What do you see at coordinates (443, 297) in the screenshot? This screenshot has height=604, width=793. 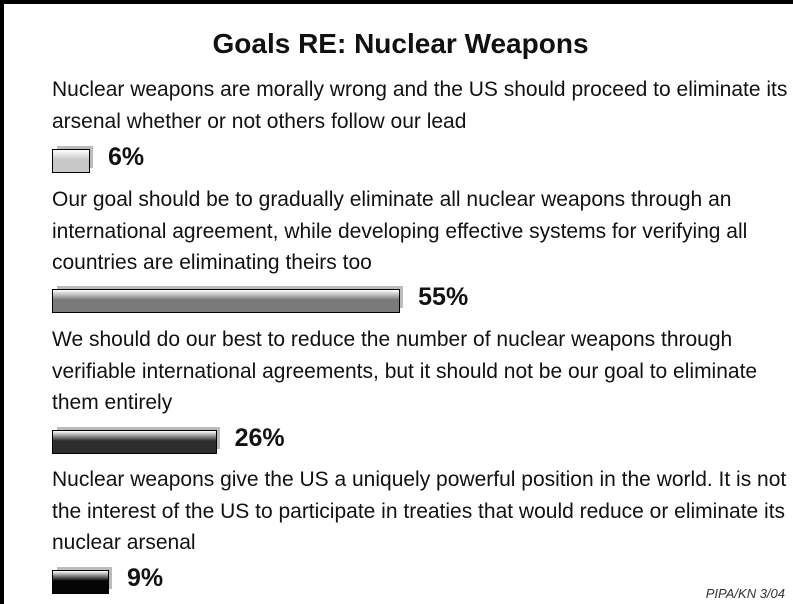 I see `value-label: 55%` at bounding box center [443, 297].